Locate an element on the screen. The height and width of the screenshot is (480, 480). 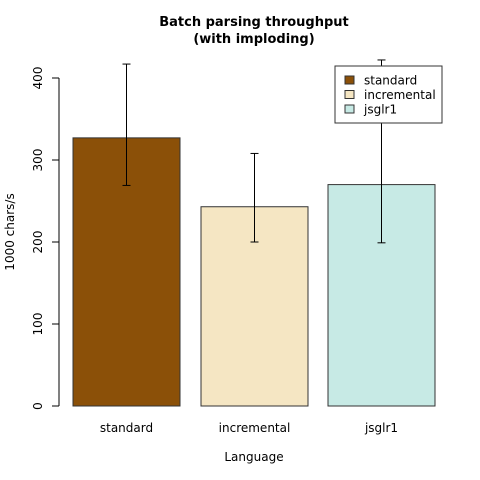
legend-swatch-standard is located at coordinates (349, 80).